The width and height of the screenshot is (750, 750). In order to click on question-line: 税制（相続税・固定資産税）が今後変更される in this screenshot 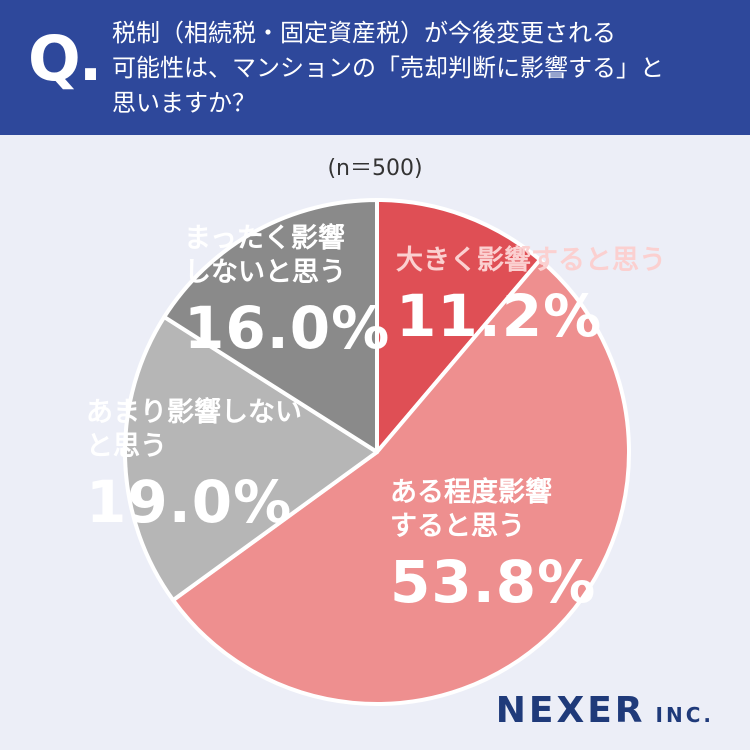, I will do `click(364, 33)`.